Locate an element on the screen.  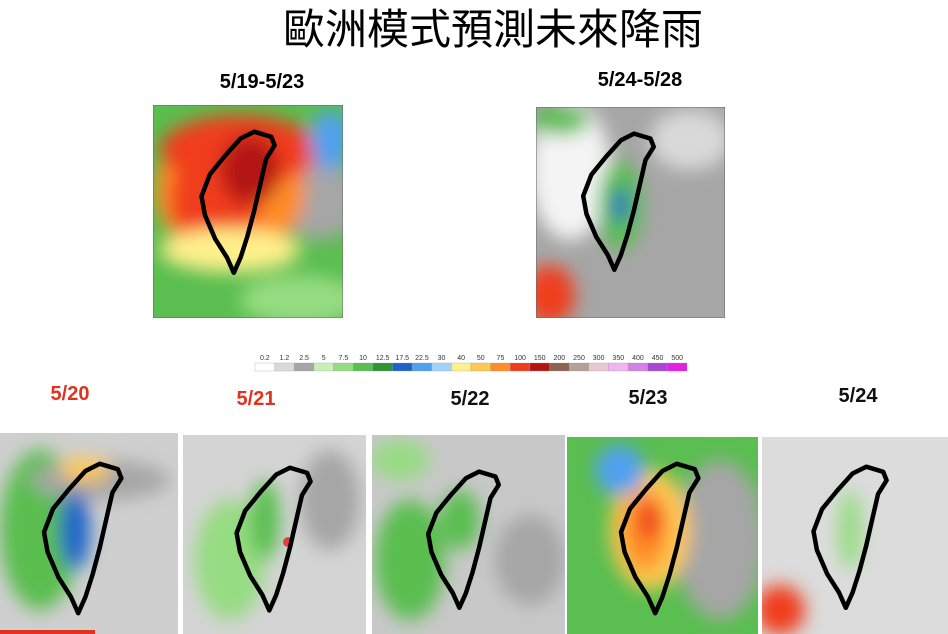
progress-bar is located at coordinates (47, 632).